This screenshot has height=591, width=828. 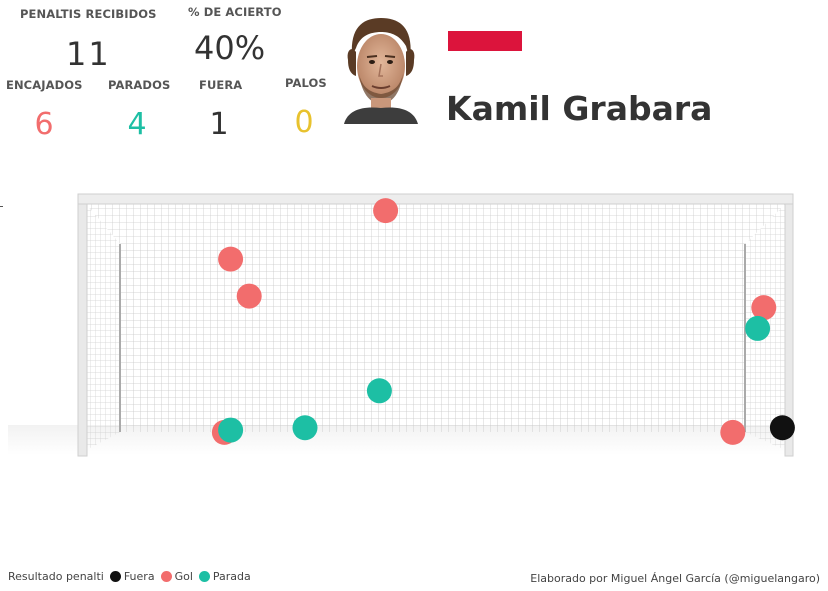 What do you see at coordinates (485, 39) in the screenshot?
I see `poland-flag-icon` at bounding box center [485, 39].